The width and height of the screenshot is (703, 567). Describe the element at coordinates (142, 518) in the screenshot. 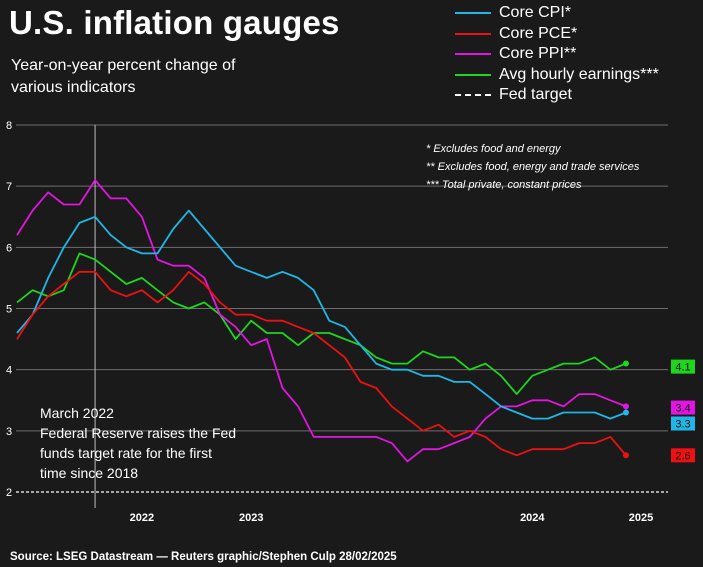

I see `x-tick-label: 2022` at that location.